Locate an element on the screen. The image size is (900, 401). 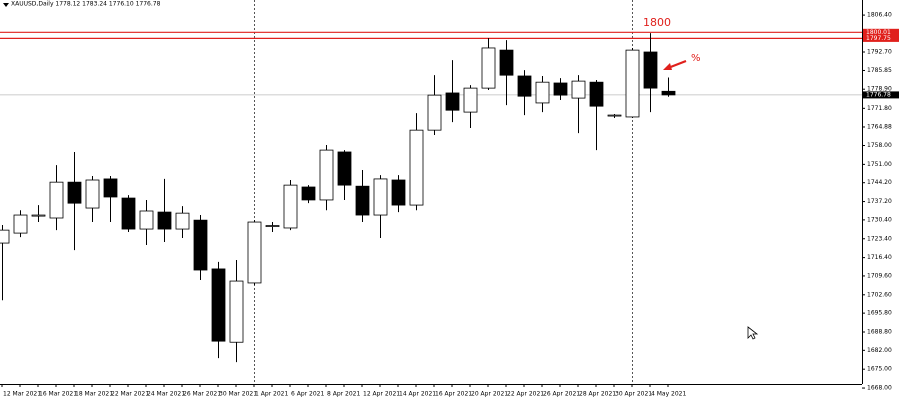
level-label: 1800.01 is located at coordinates (878, 32).